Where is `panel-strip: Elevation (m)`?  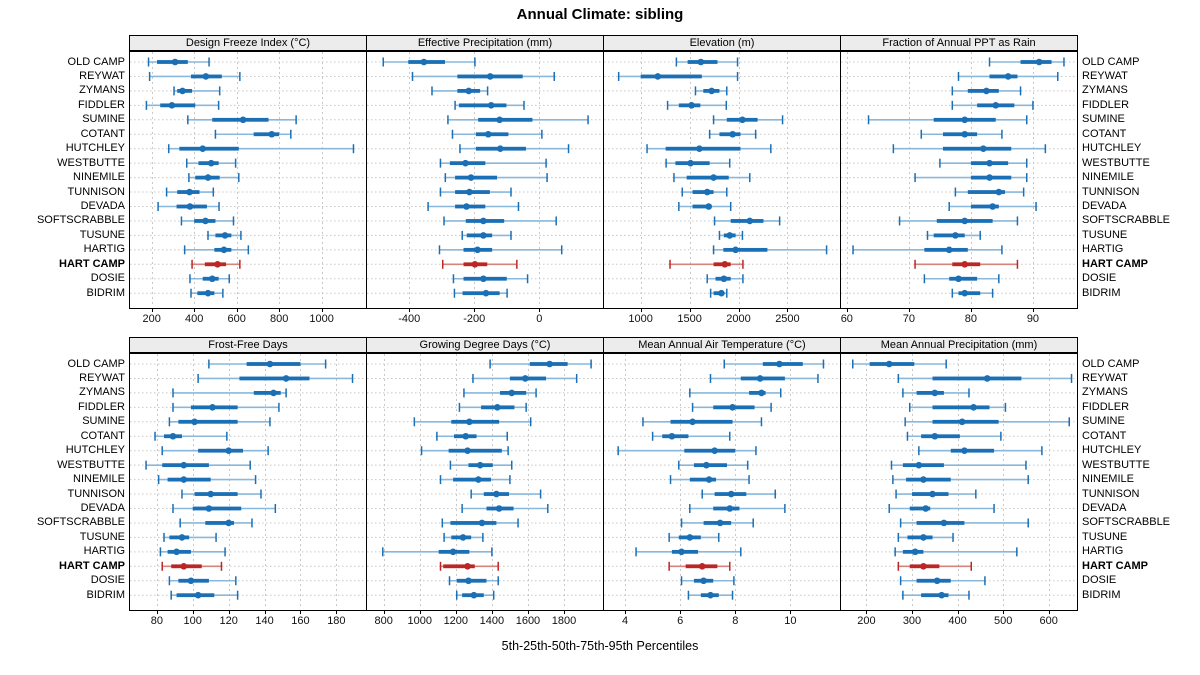 panel-strip: Elevation (m) is located at coordinates (722, 43).